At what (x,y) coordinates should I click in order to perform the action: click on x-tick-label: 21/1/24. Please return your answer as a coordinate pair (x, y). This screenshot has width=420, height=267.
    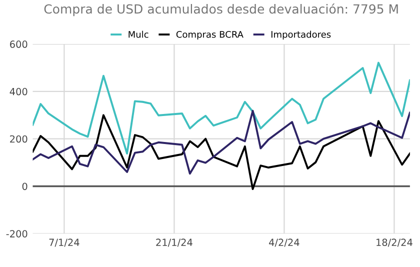
    Looking at the image, I should click on (174, 242).